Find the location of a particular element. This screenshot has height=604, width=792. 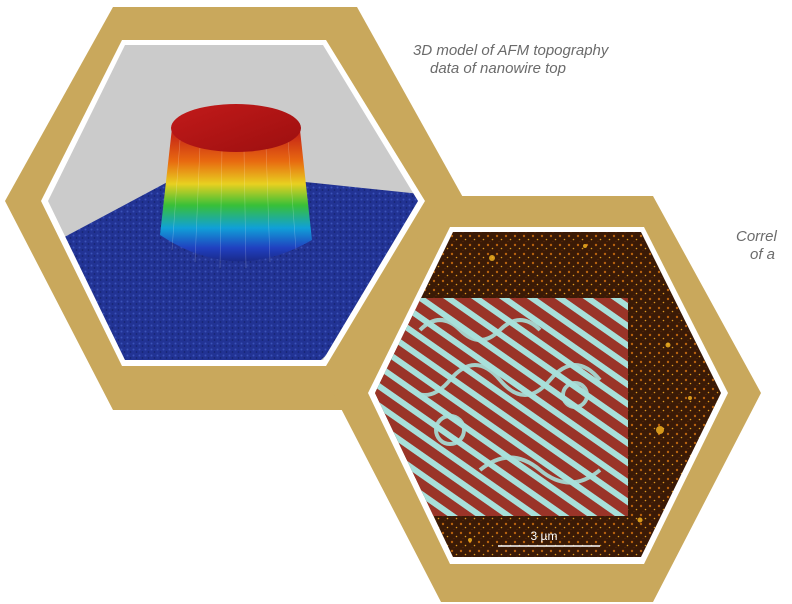

scale-bar-label: 3 µm is located at coordinates (544, 536).